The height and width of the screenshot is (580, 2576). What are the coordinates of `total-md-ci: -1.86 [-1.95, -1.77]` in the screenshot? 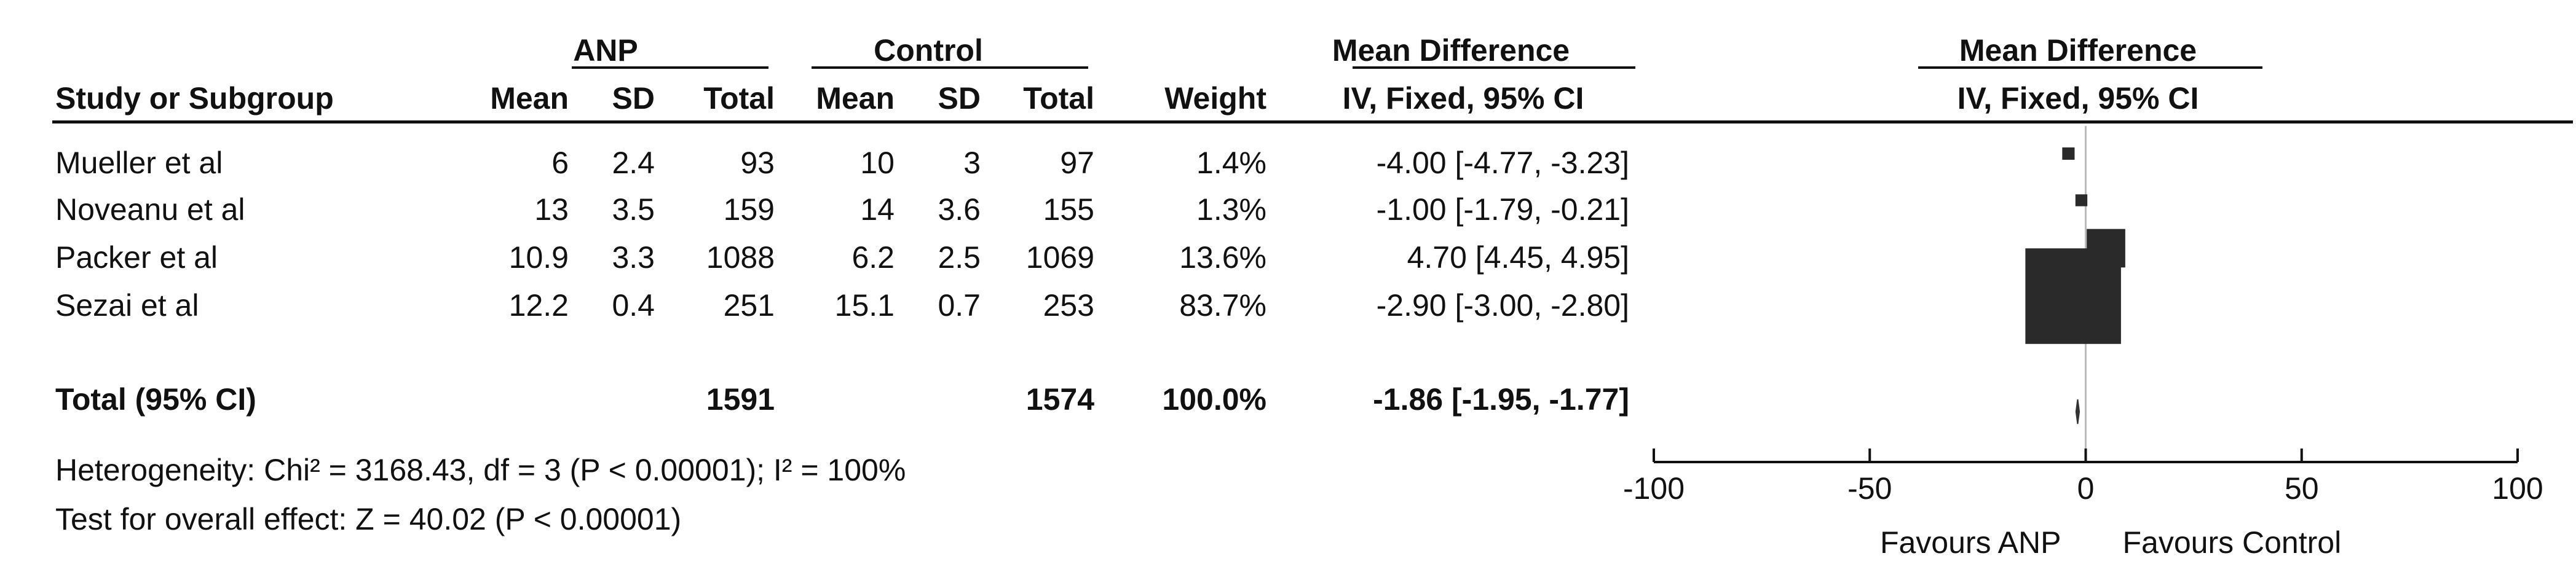 It's located at (1501, 399).